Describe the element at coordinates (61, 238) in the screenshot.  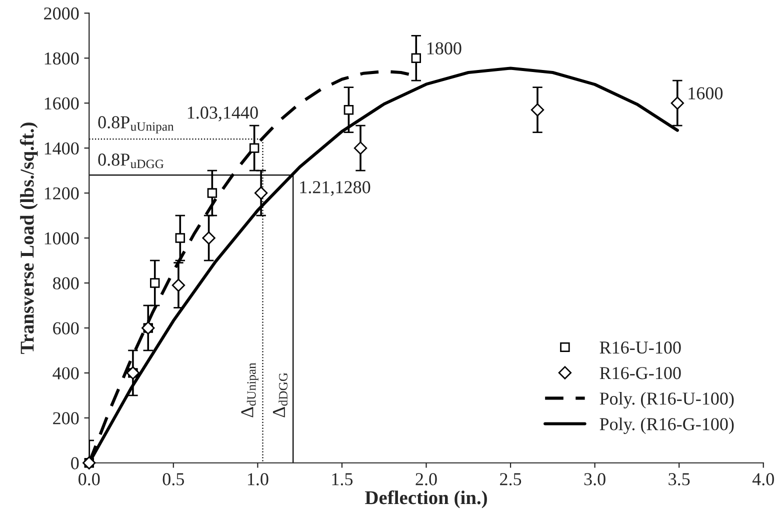
I see `y-tick-label: 1000` at that location.